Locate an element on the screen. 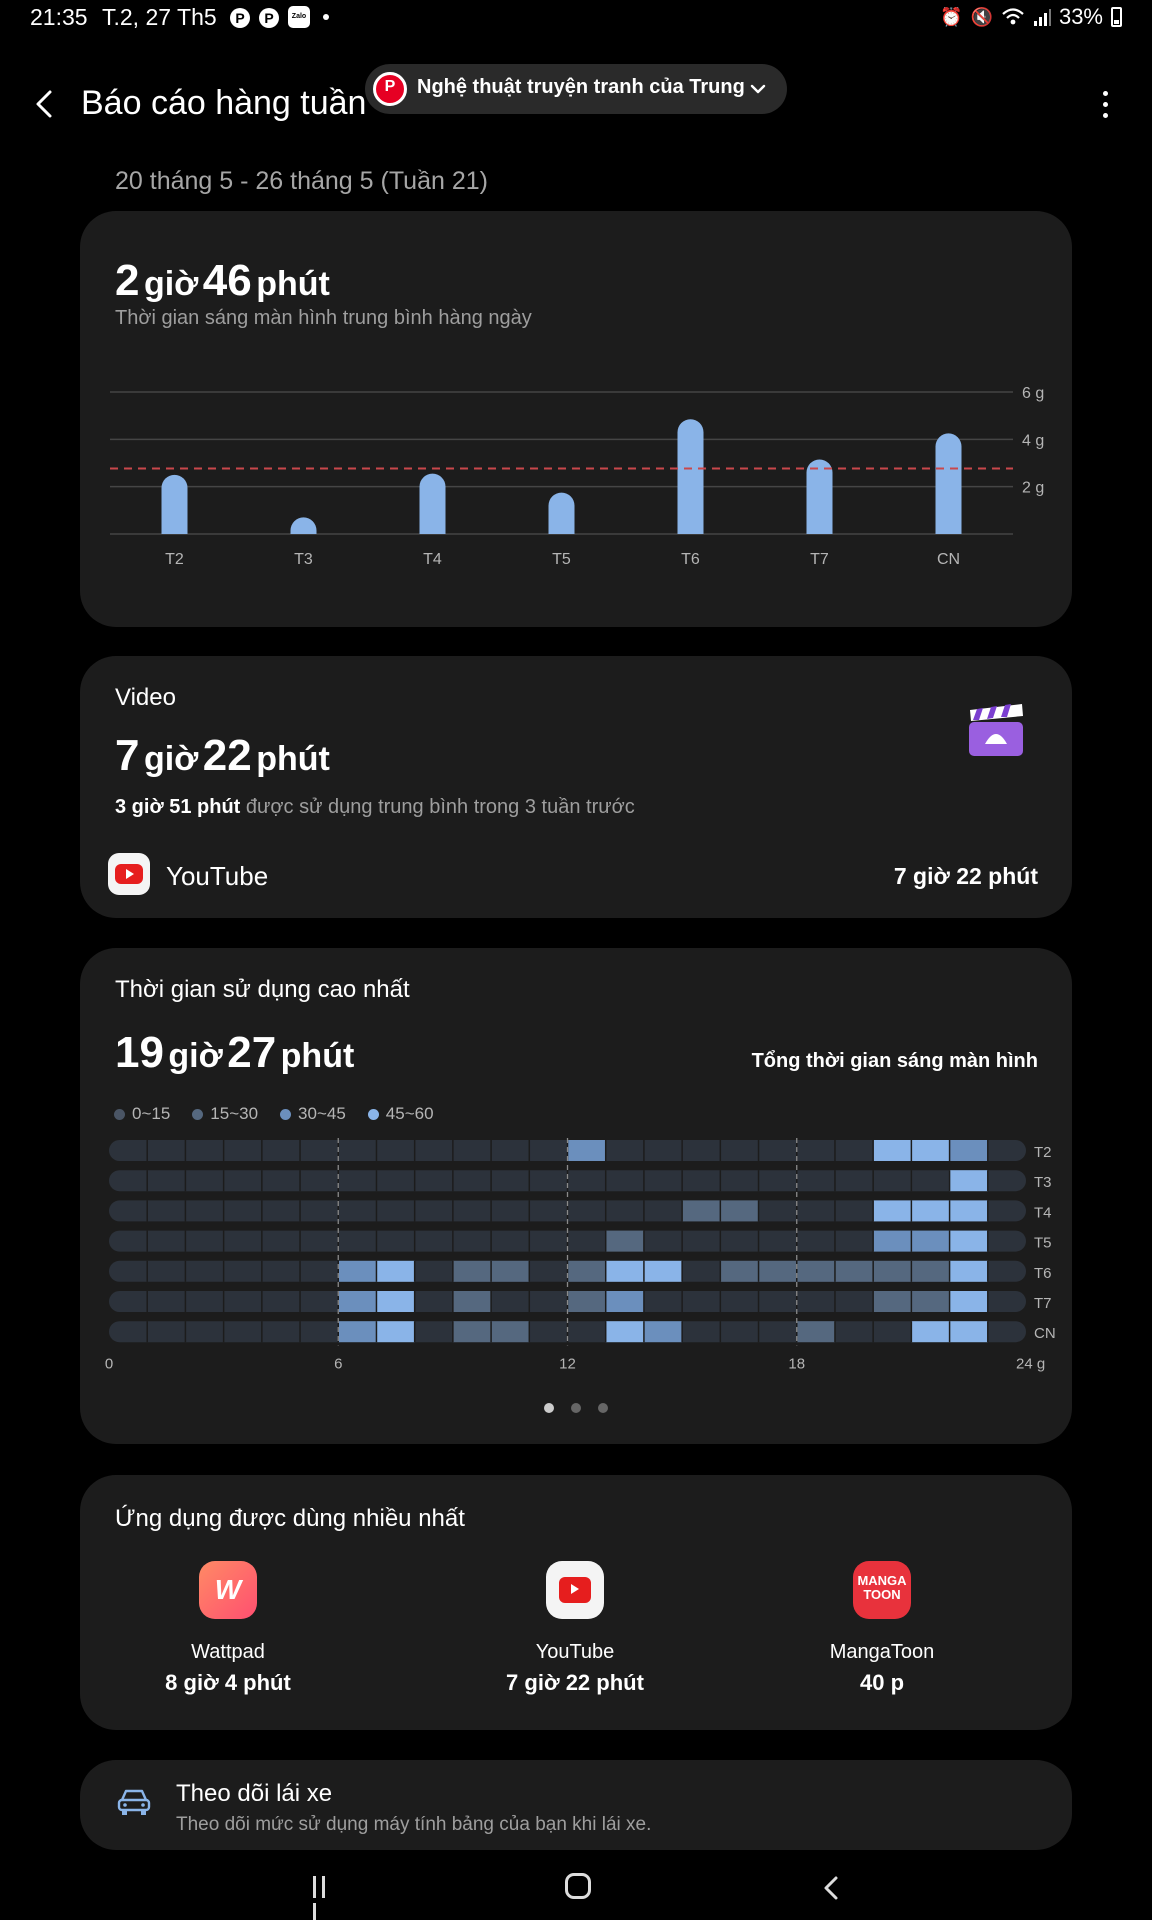  x-tick-label: T7 is located at coordinates (819, 559).